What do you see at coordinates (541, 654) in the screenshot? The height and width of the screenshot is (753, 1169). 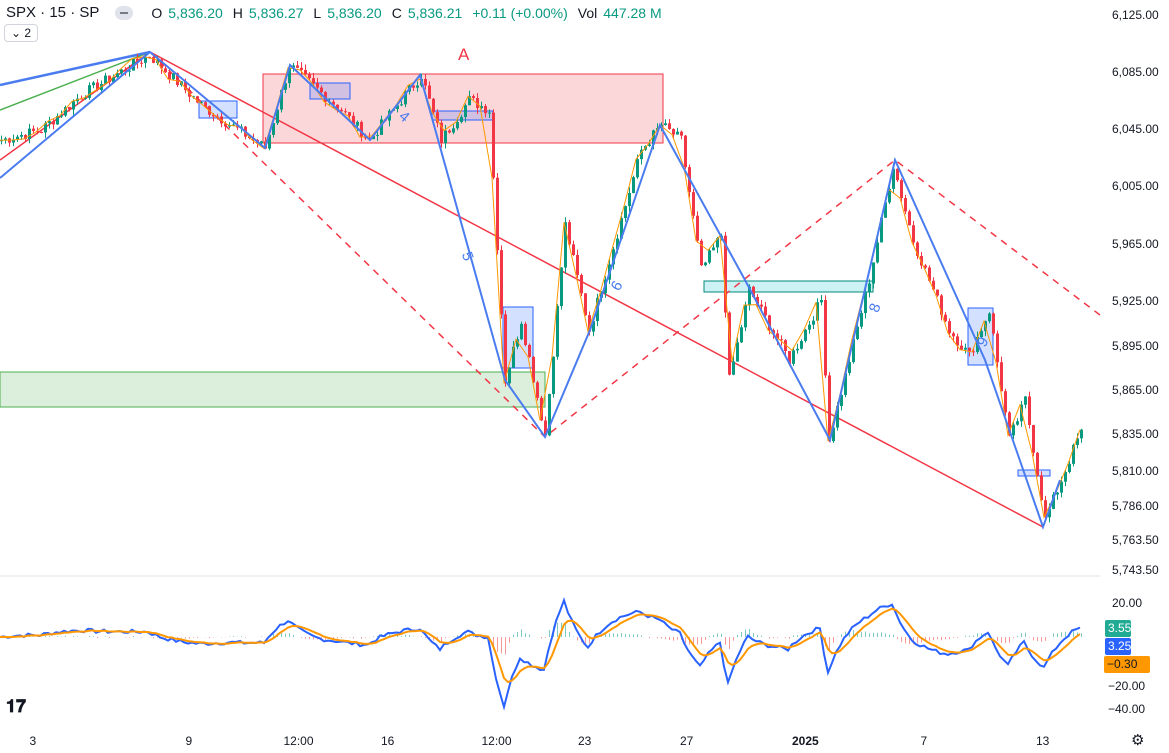 I see `oscillator-pane` at bounding box center [541, 654].